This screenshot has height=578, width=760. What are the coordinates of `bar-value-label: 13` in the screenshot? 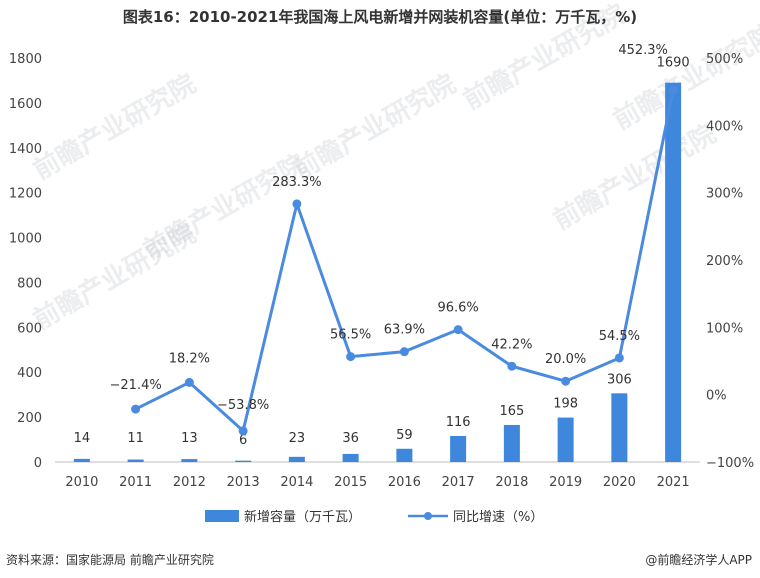 It's located at (189, 438).